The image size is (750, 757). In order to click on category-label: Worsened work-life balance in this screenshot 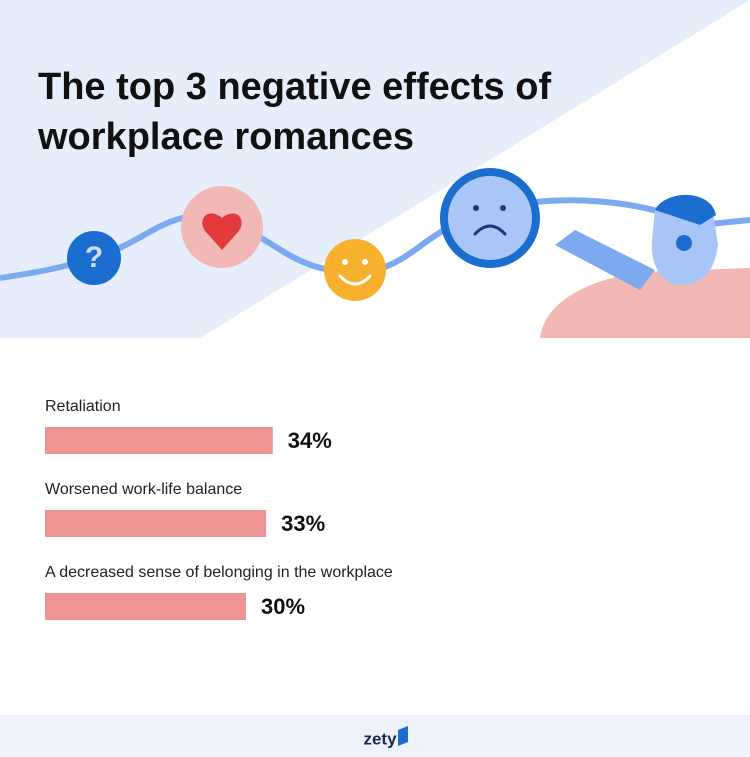, I will do `click(143, 489)`.